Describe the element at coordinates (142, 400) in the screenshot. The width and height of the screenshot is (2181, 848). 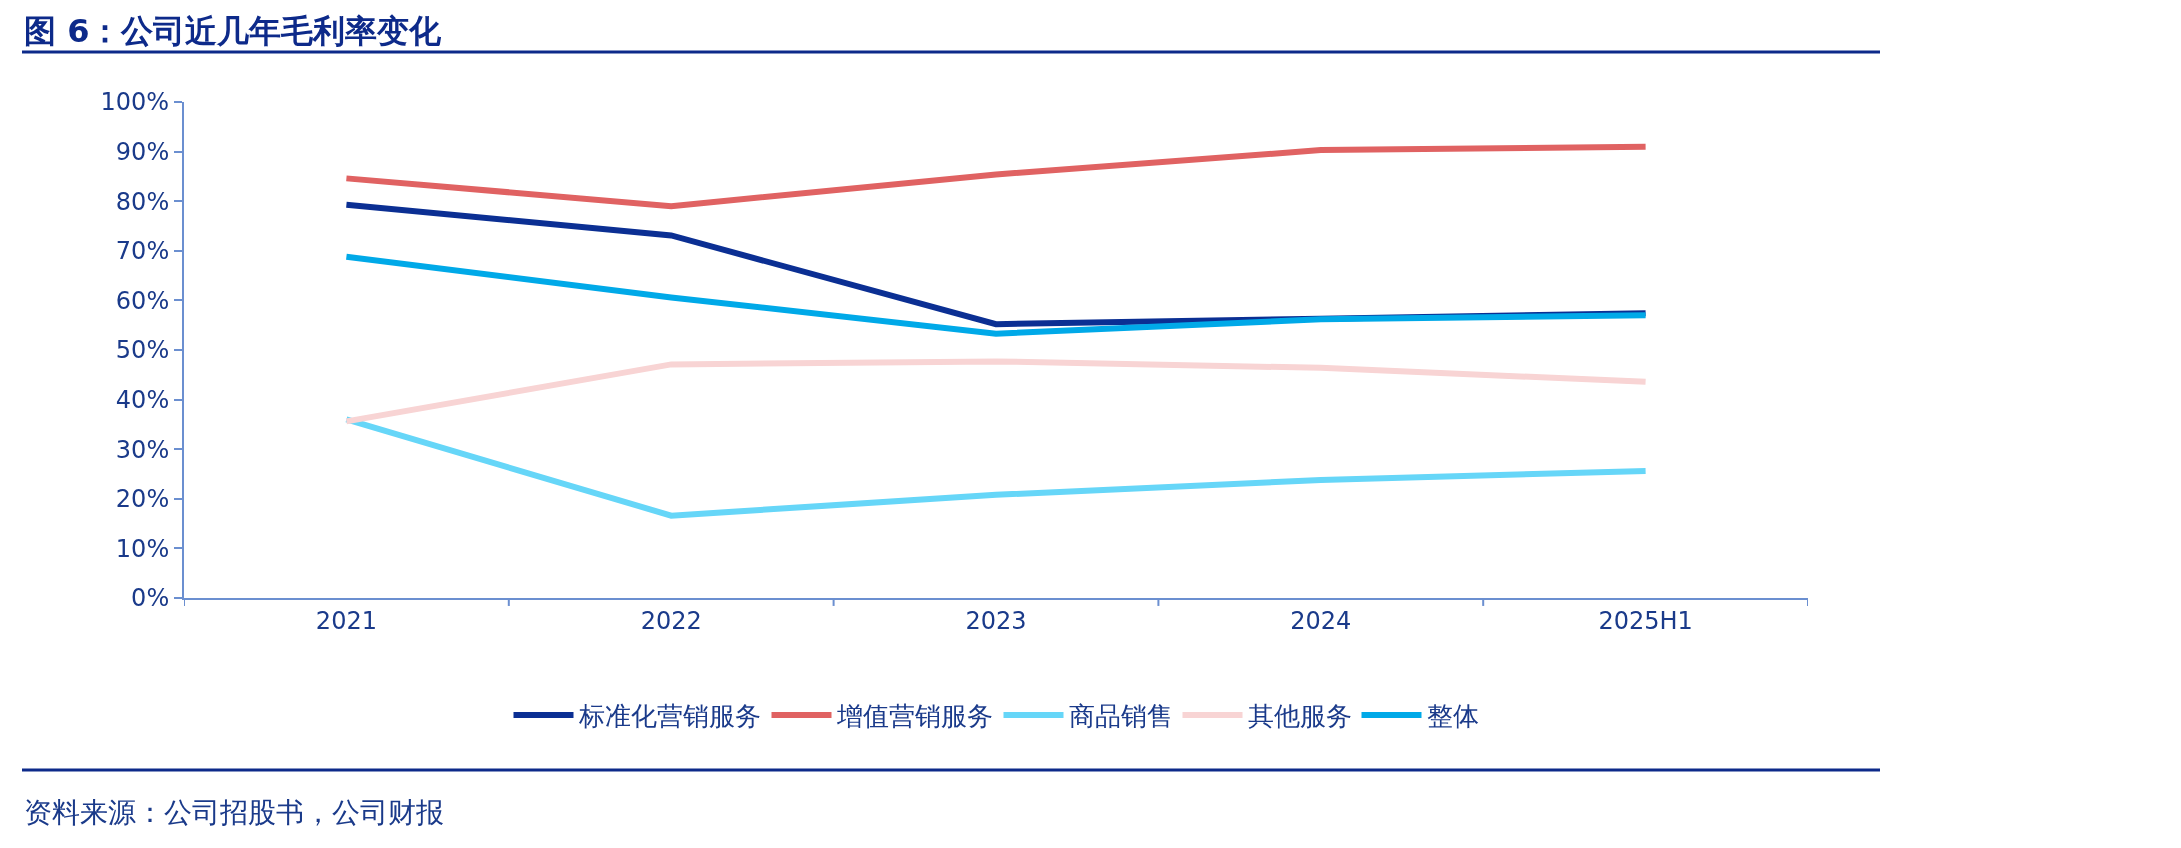
I see `y-tick-label: 40%` at that location.